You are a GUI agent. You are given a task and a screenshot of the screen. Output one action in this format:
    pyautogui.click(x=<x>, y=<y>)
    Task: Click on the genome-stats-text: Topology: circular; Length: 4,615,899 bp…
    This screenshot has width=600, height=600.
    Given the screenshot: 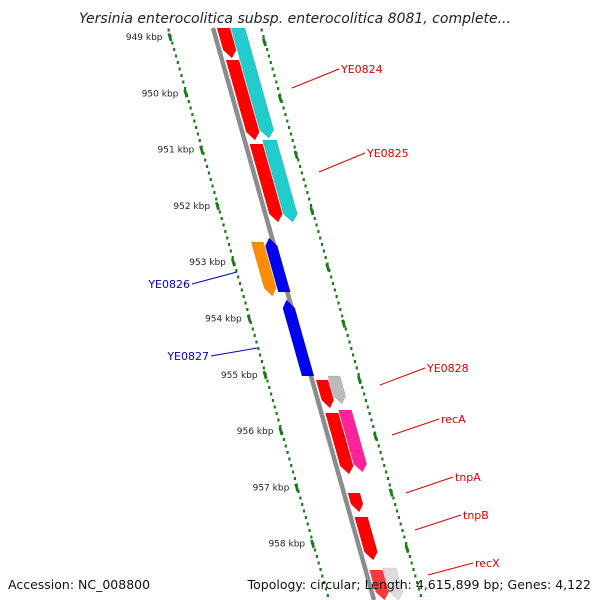 What is the action you would take?
    pyautogui.click(x=419, y=584)
    